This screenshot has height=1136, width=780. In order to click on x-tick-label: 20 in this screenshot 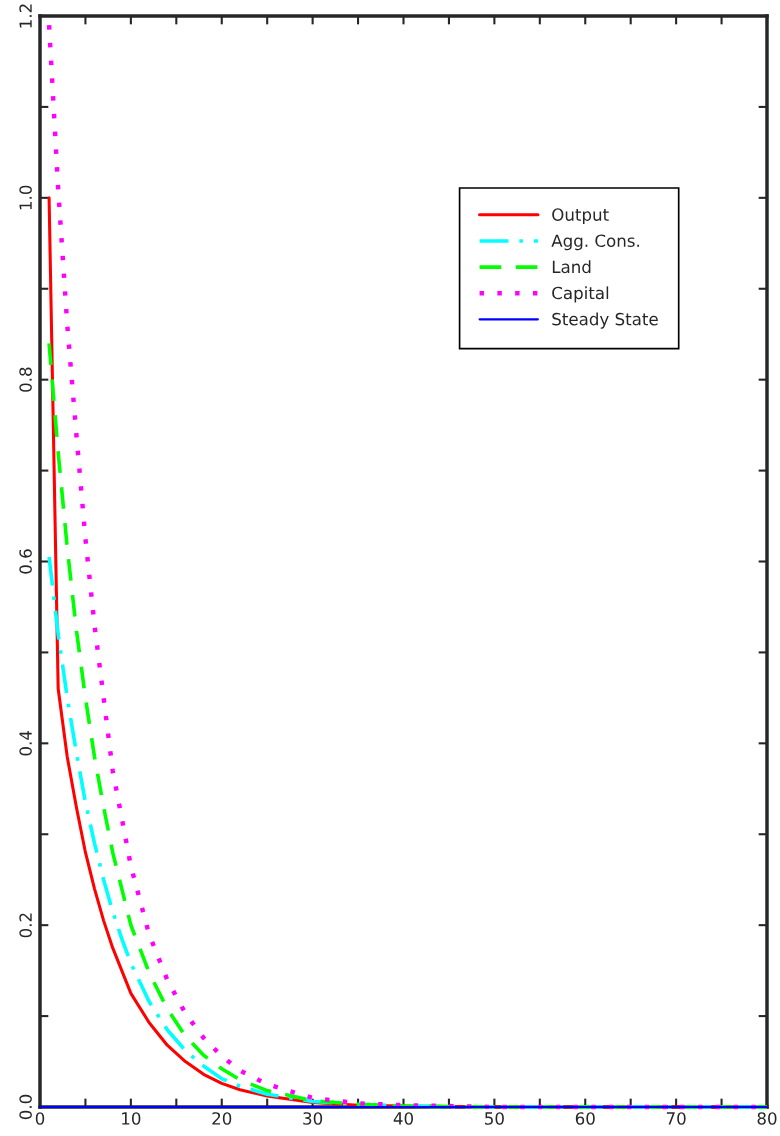, I will do `click(222, 1118)`.